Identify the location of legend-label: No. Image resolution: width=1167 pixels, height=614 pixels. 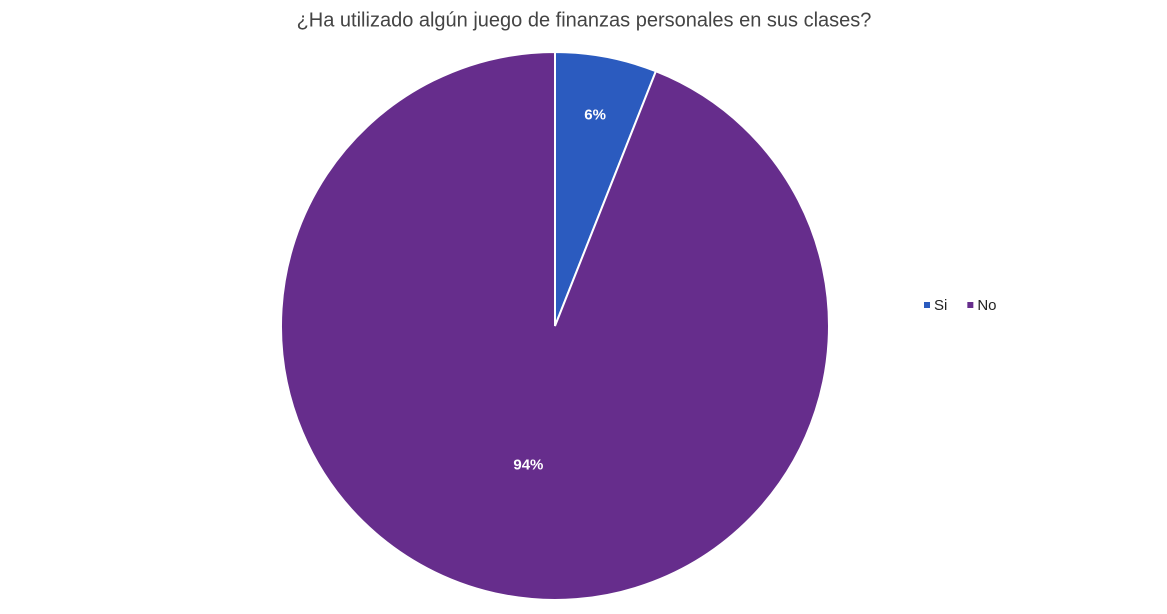
(986, 305).